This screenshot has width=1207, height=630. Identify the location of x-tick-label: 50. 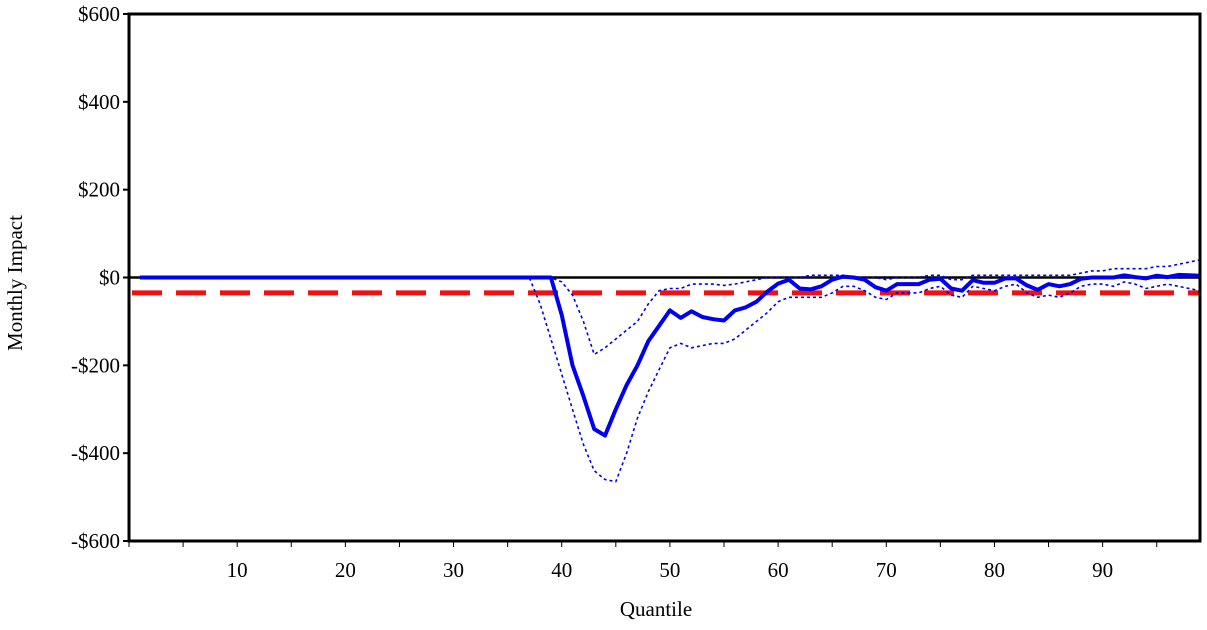
(669, 570).